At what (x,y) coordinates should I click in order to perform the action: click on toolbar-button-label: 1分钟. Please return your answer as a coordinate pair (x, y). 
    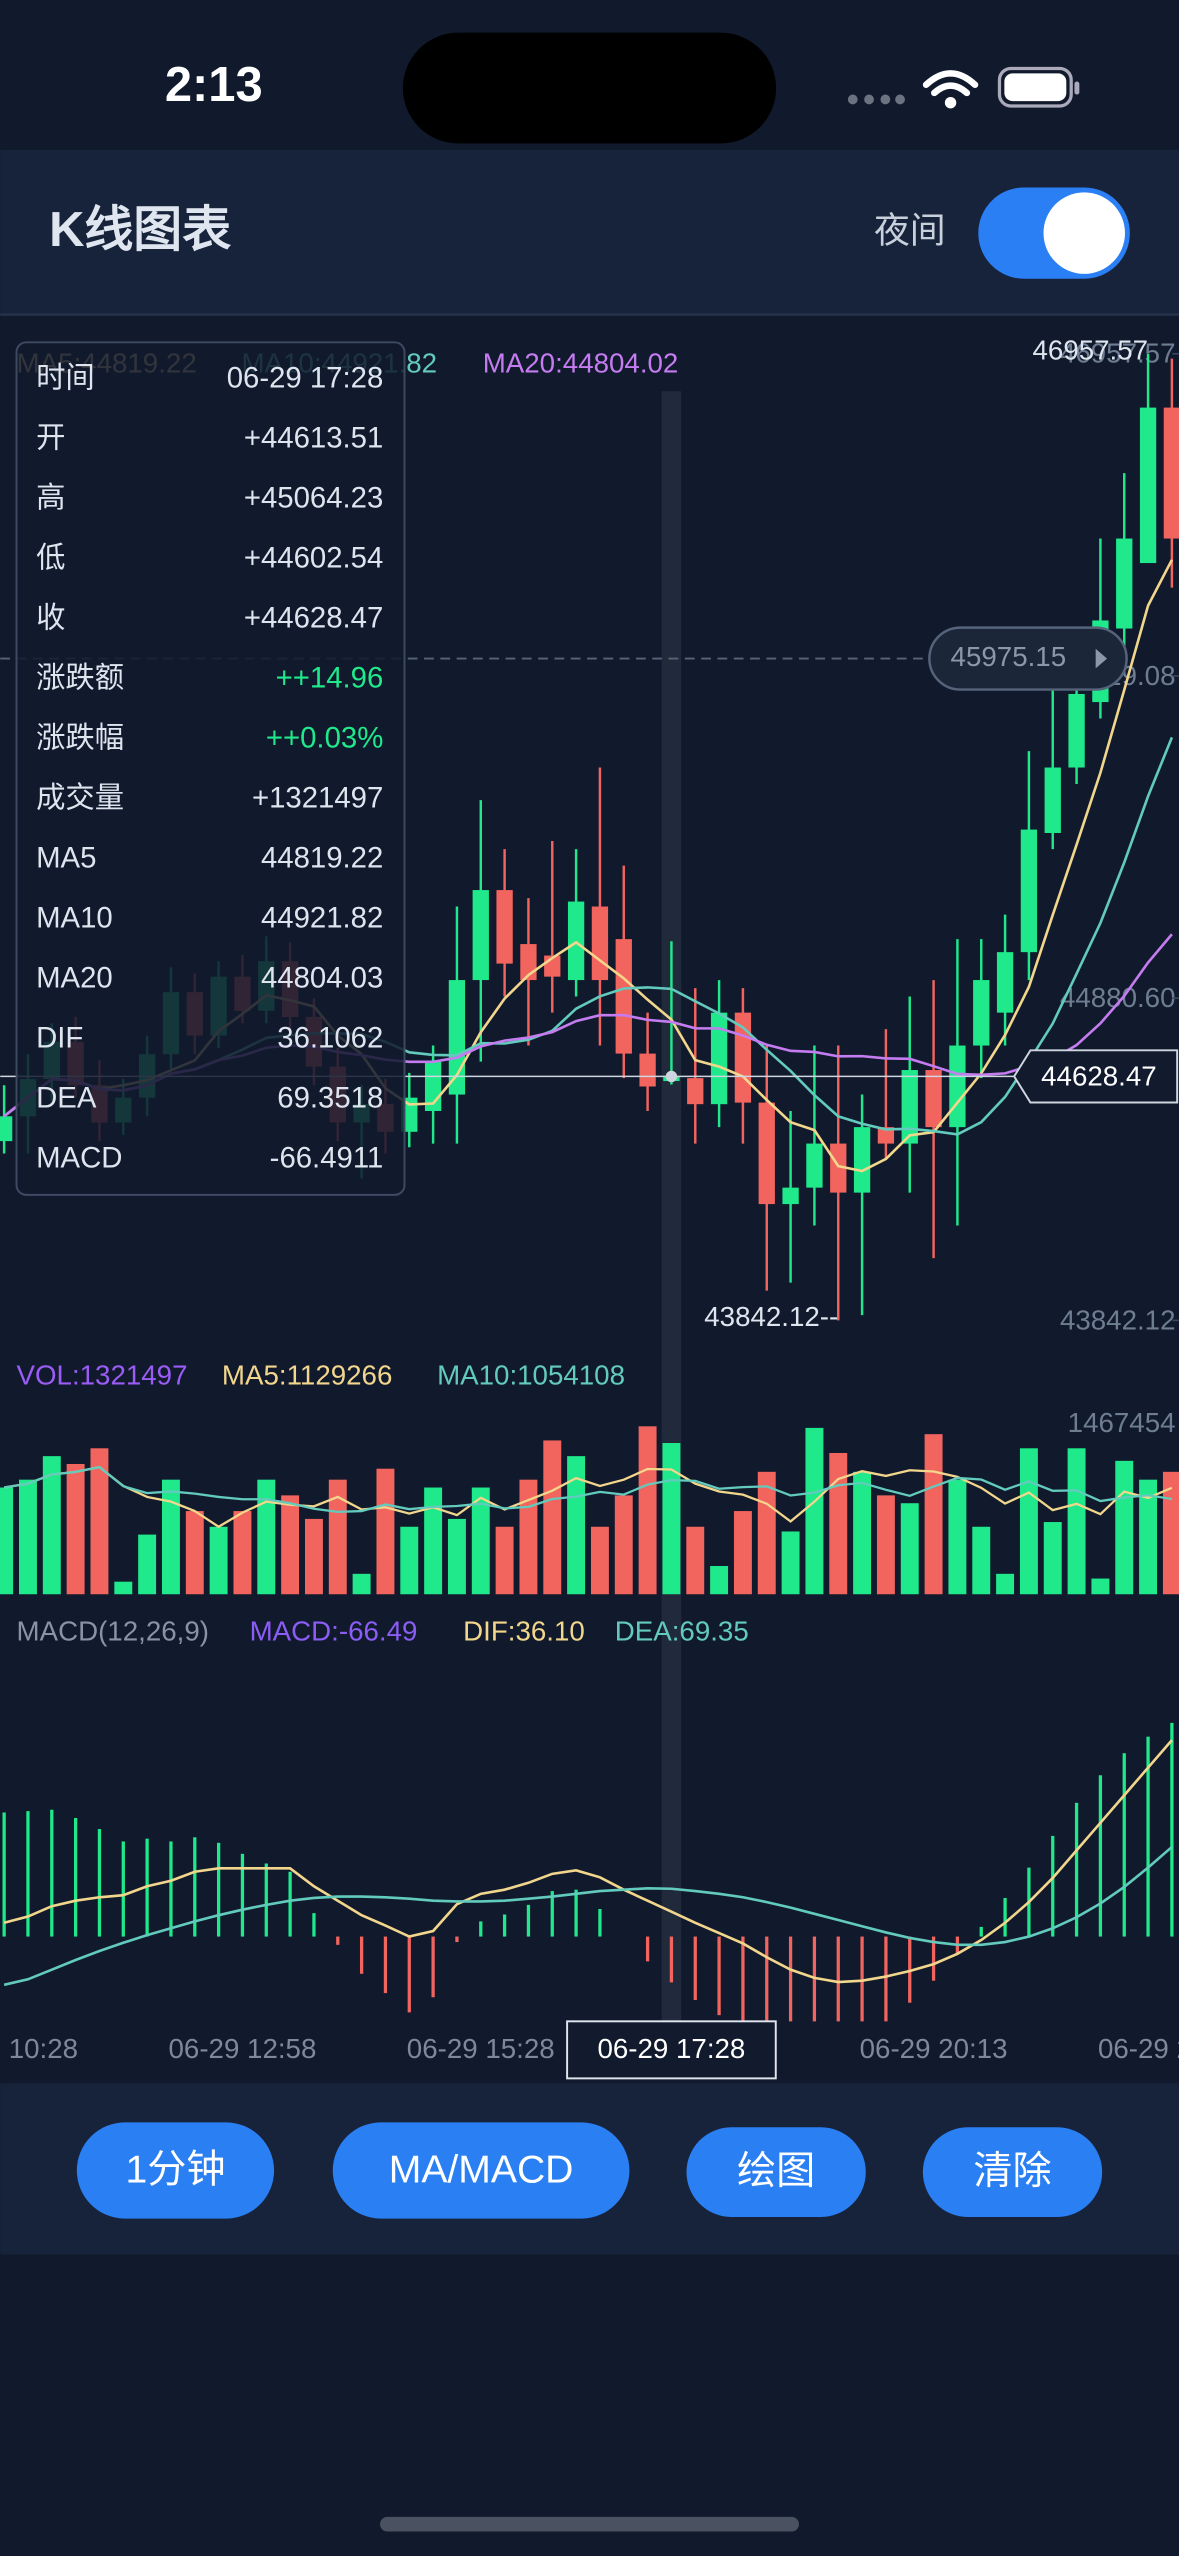
    Looking at the image, I should click on (175, 2169).